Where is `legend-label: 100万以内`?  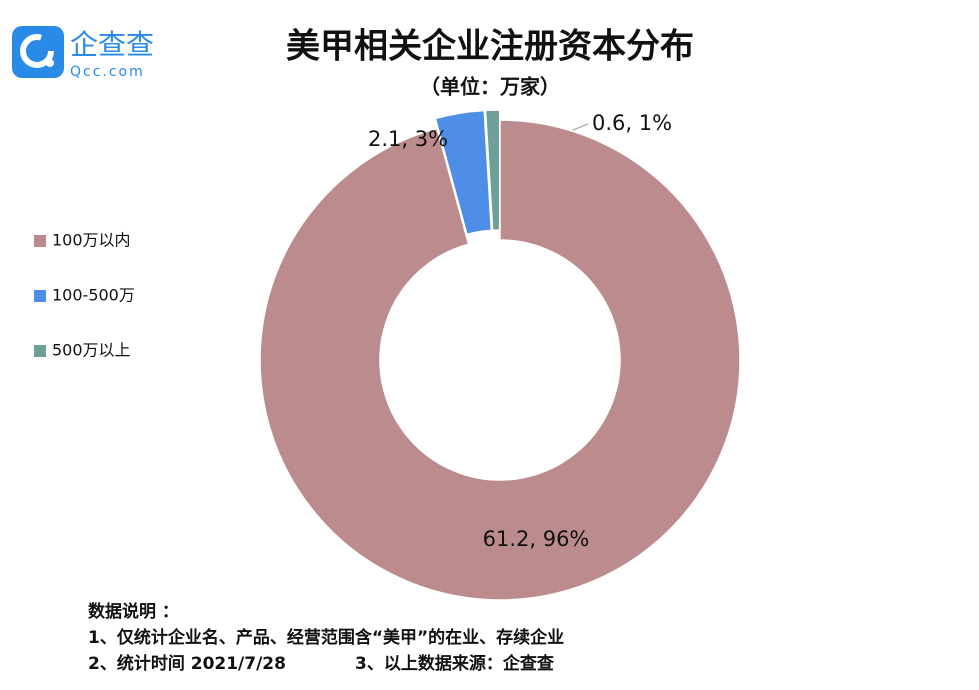 legend-label: 100万以内 is located at coordinates (91, 240).